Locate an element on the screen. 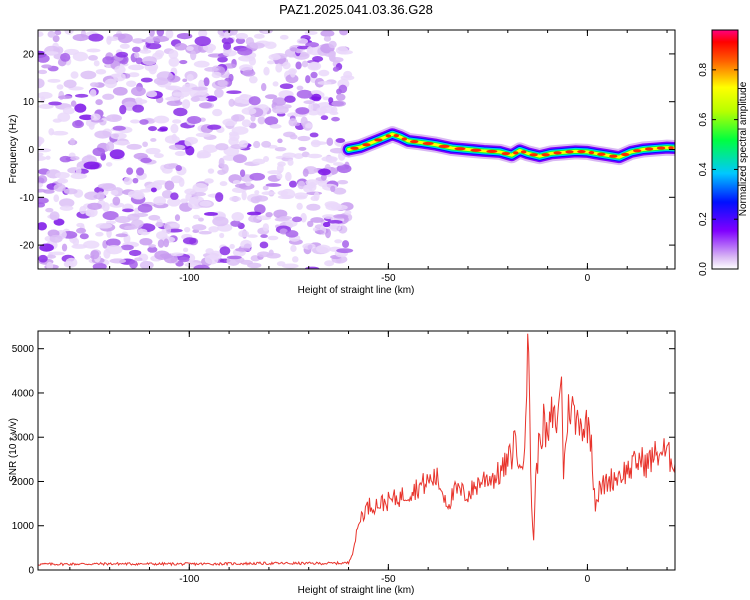 The height and width of the screenshot is (600, 750). bottom-y-tick-label: 4000 is located at coordinates (23, 393).